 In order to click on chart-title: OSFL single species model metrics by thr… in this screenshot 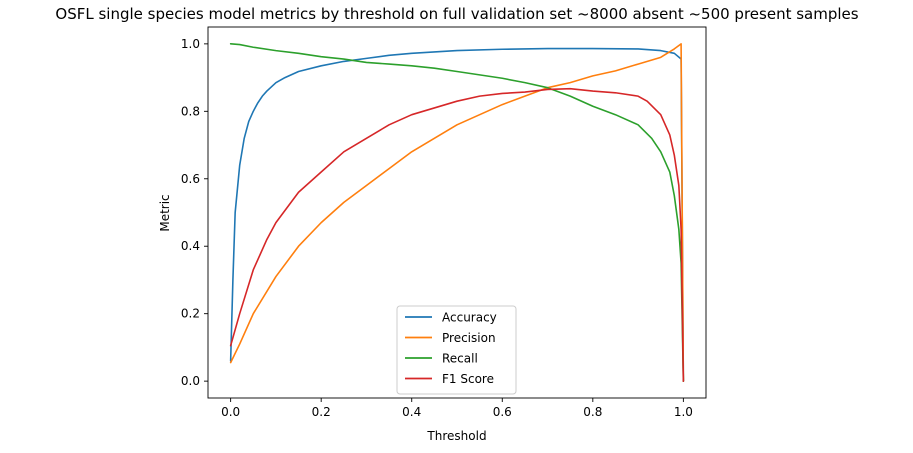, I will do `click(456, 14)`.